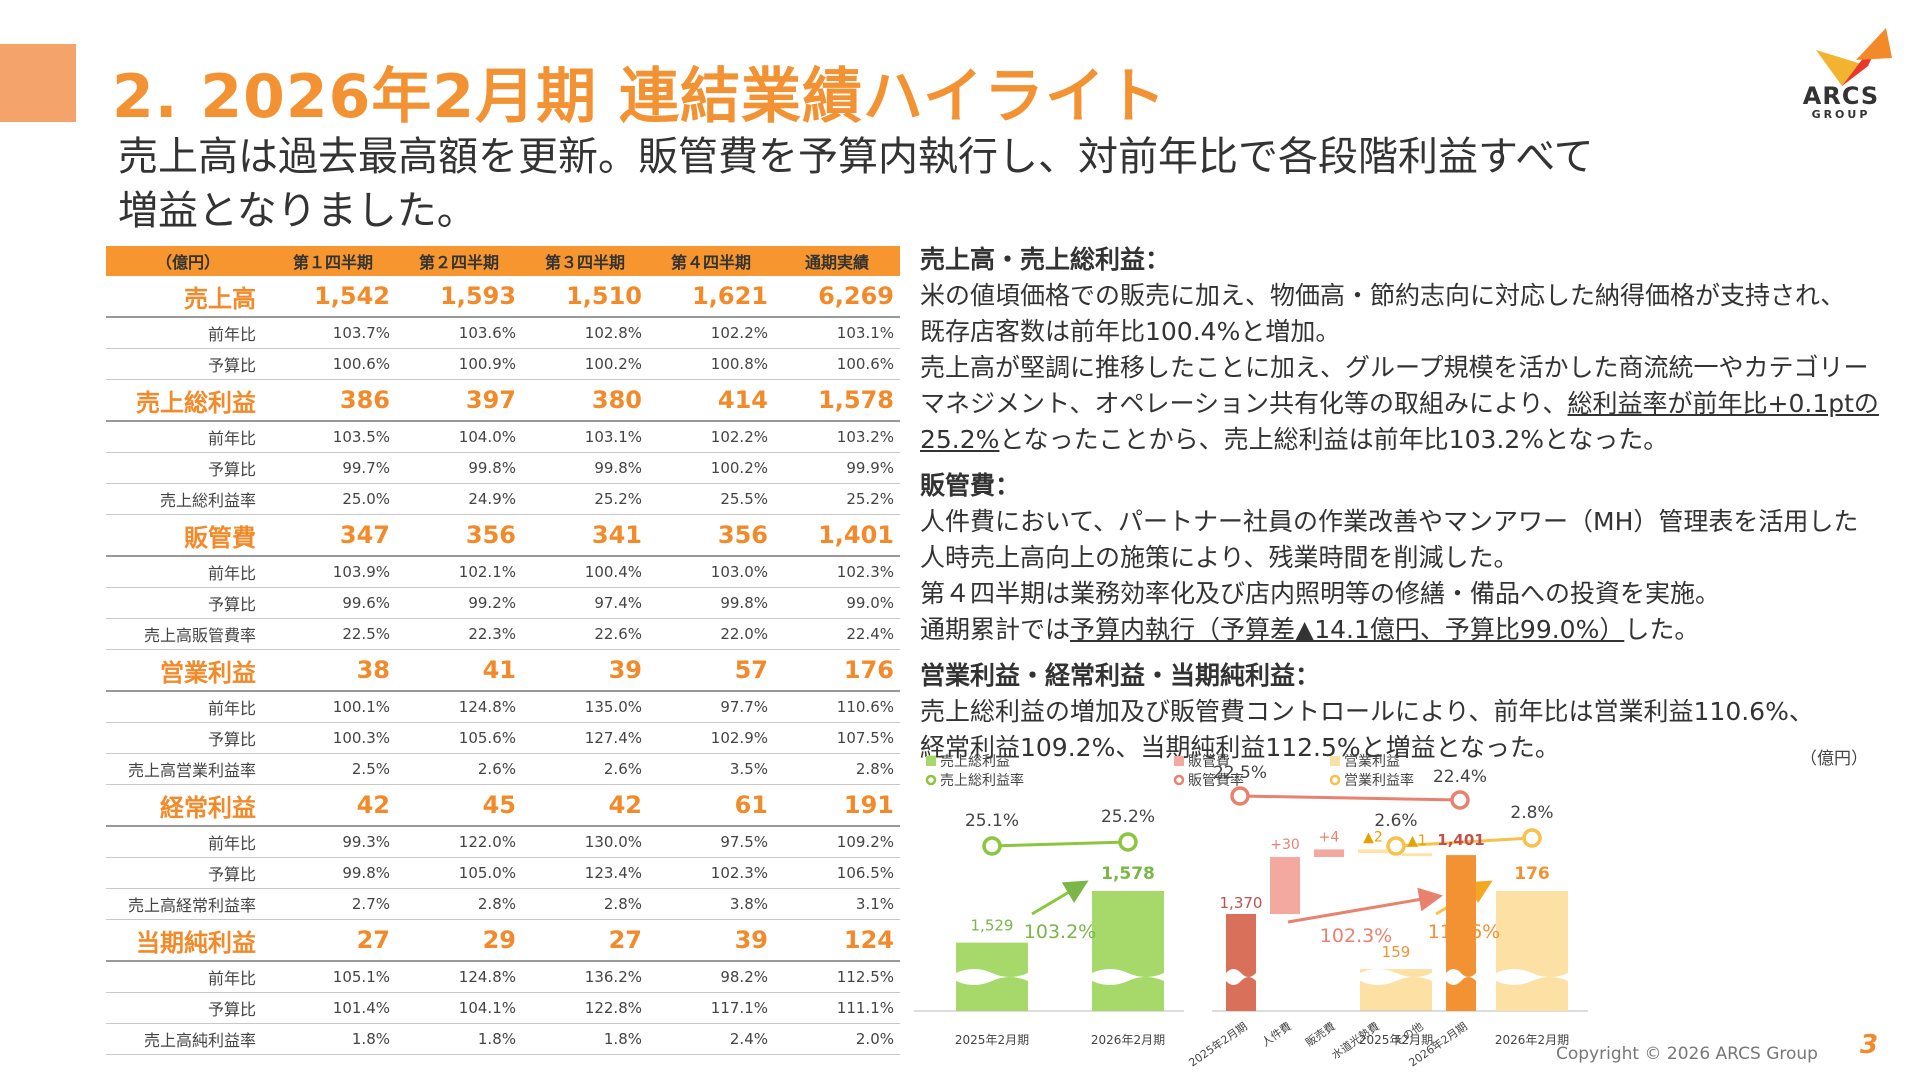  I want to click on row-label: 売上高経常利益率, so click(188, 904).